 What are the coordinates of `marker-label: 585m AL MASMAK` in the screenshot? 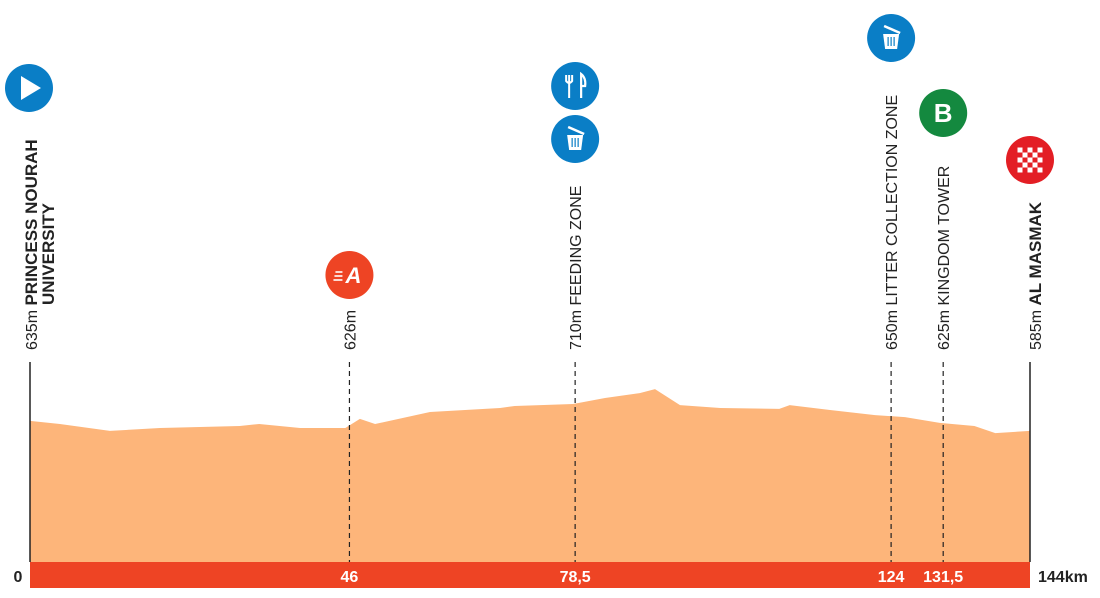 It's located at (1035, 275).